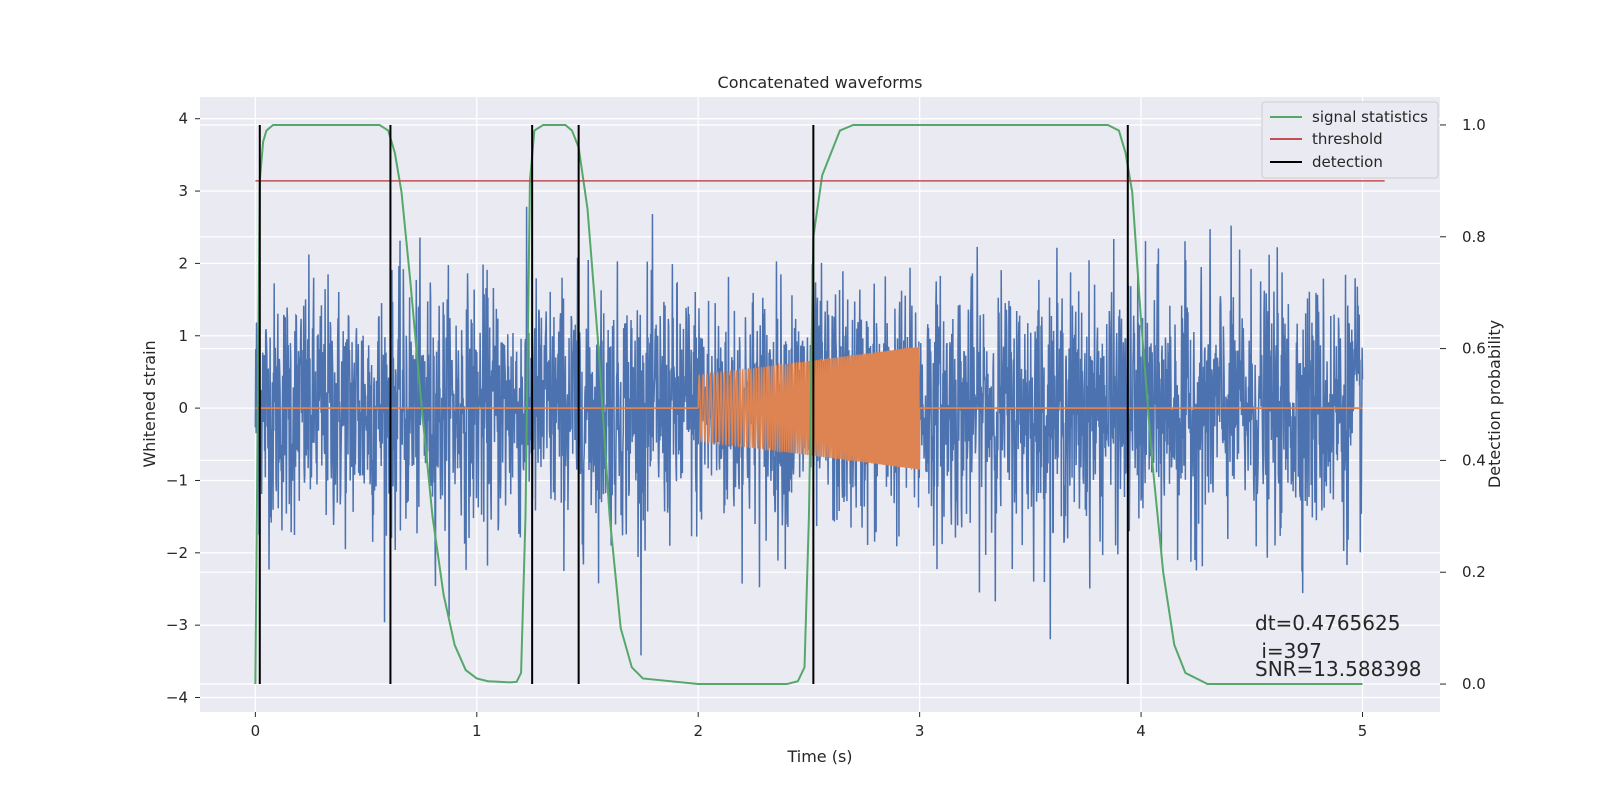 The width and height of the screenshot is (1600, 800). What do you see at coordinates (1474, 237) in the screenshot?
I see `y2-tick-label: 0.8` at bounding box center [1474, 237].